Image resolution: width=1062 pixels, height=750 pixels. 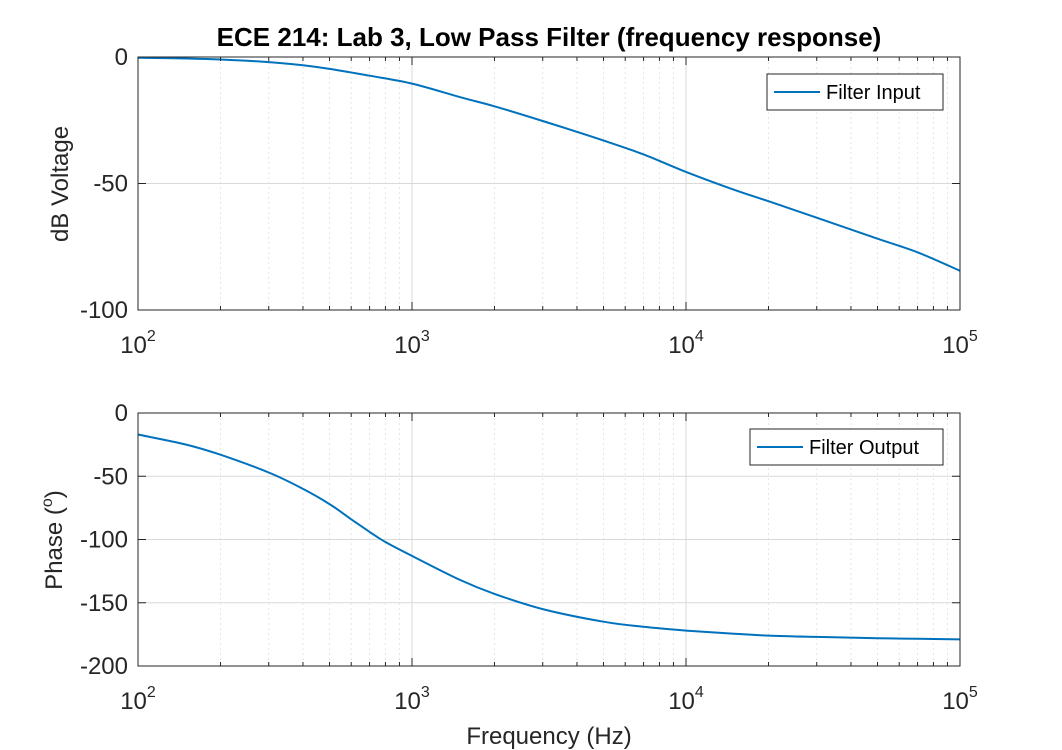 What do you see at coordinates (138, 699) in the screenshot?
I see `phase-x-tick-label: 10²` at bounding box center [138, 699].